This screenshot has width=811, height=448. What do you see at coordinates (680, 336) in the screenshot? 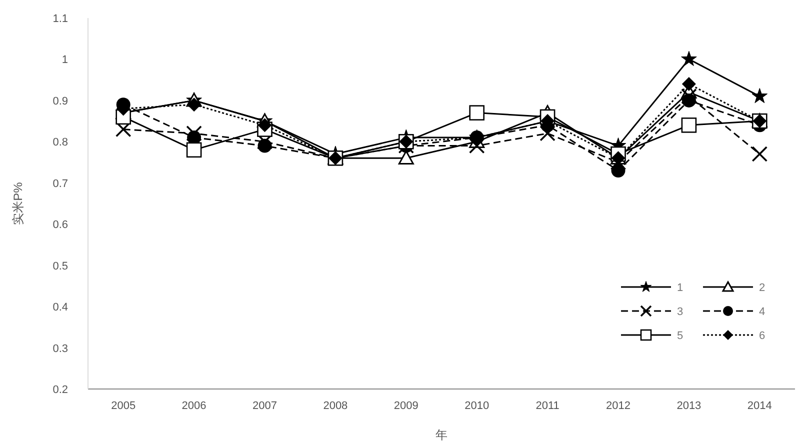
I see `legend-label: 5` at bounding box center [680, 336].